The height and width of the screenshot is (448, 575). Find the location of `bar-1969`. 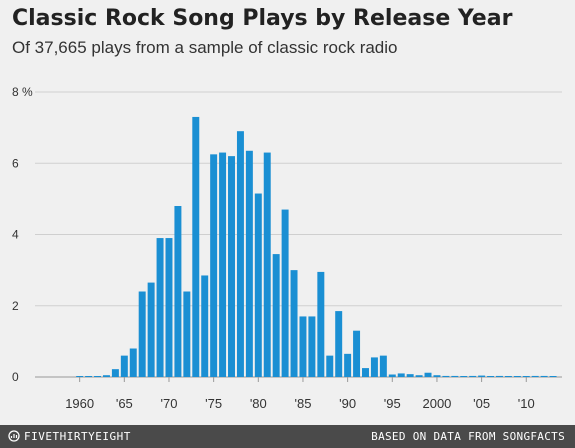

bar-1969 is located at coordinates (160, 307).